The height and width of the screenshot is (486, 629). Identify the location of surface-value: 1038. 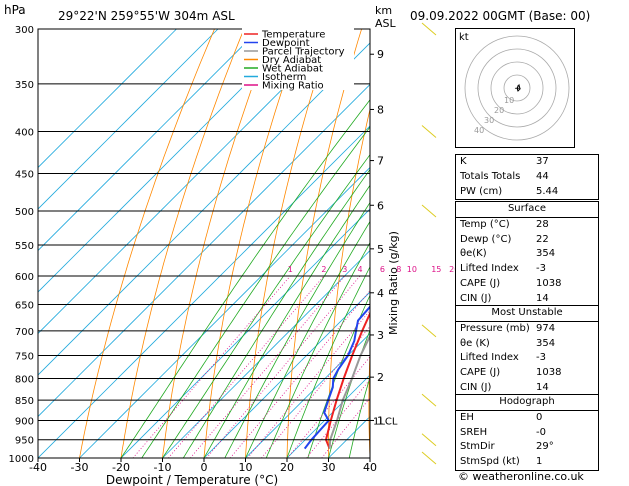
(549, 283).